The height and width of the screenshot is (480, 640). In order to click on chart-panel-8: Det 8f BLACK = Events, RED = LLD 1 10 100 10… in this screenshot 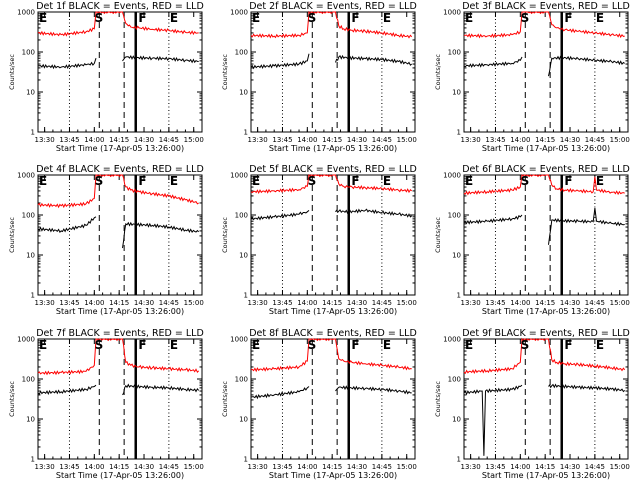, I will do `click(319, 404)`.